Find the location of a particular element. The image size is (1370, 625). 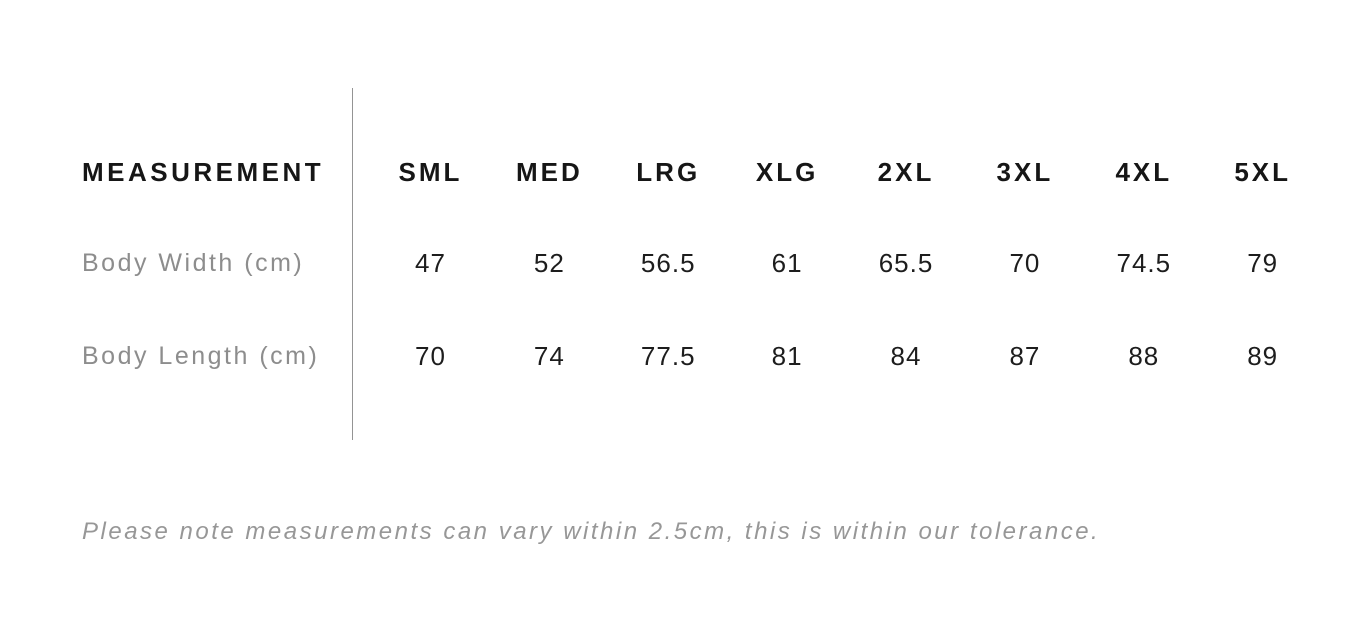

size-header-2xl: 2XL is located at coordinates (906, 171).